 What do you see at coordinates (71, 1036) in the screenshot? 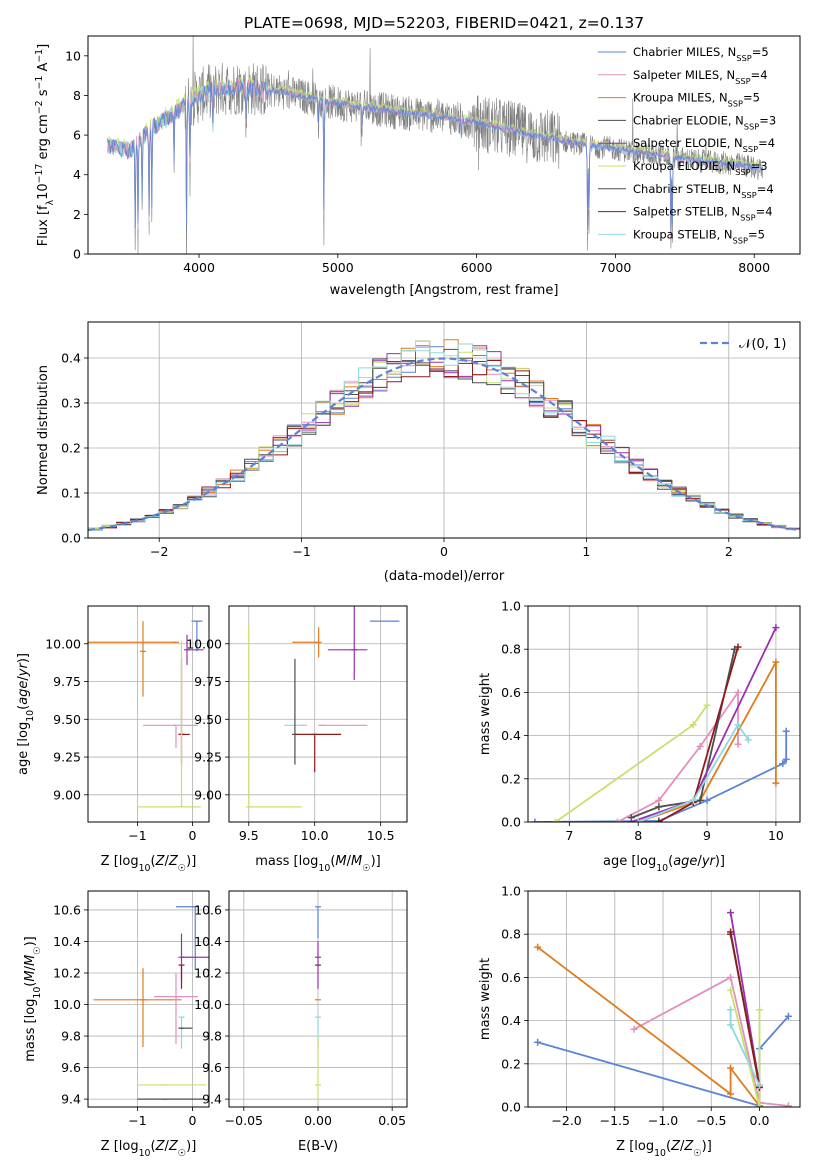
I see `y-tick-label: 9.8` at bounding box center [71, 1036].